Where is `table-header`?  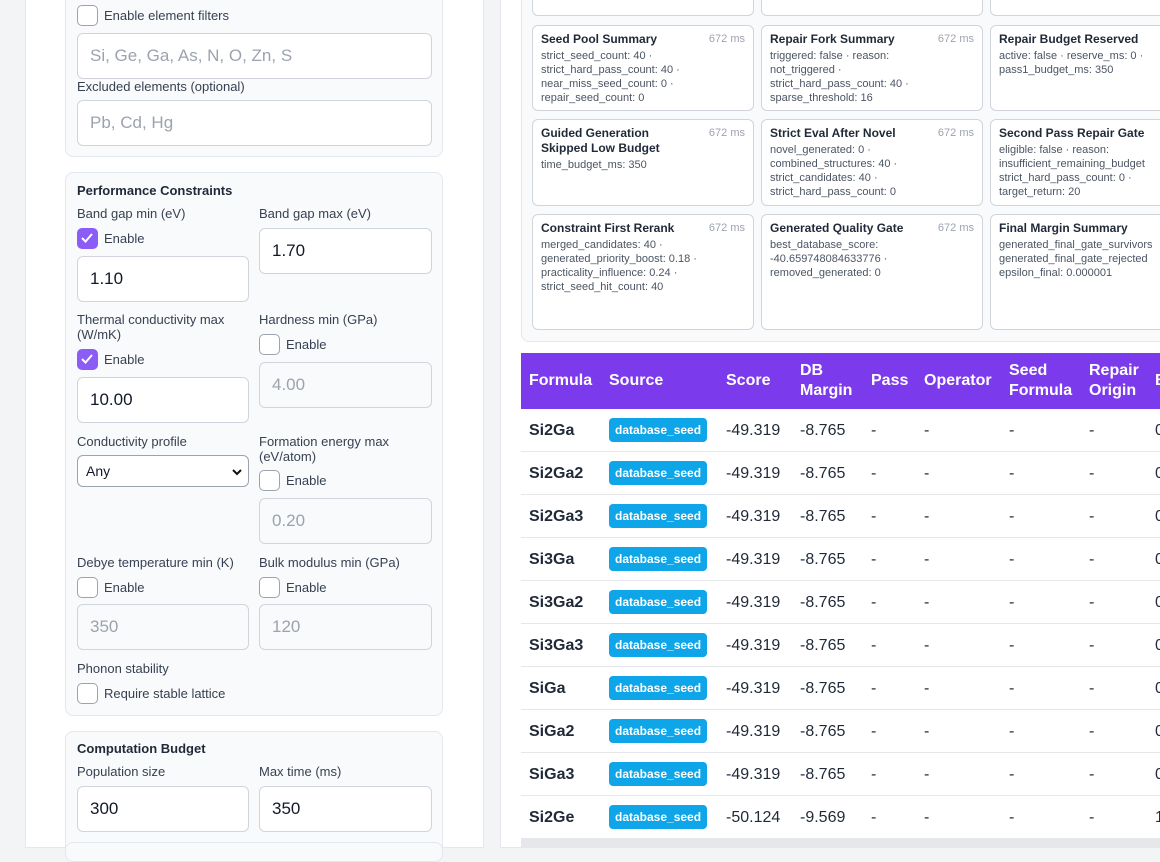 table-header is located at coordinates (840, 381).